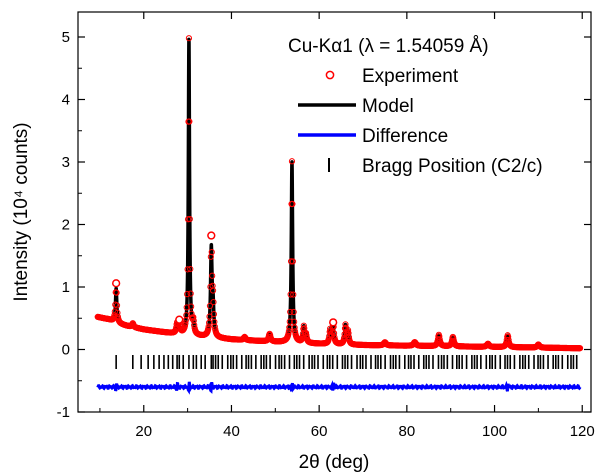  Describe the element at coordinates (66, 287) in the screenshot. I see `y-tick-label: 1` at that location.